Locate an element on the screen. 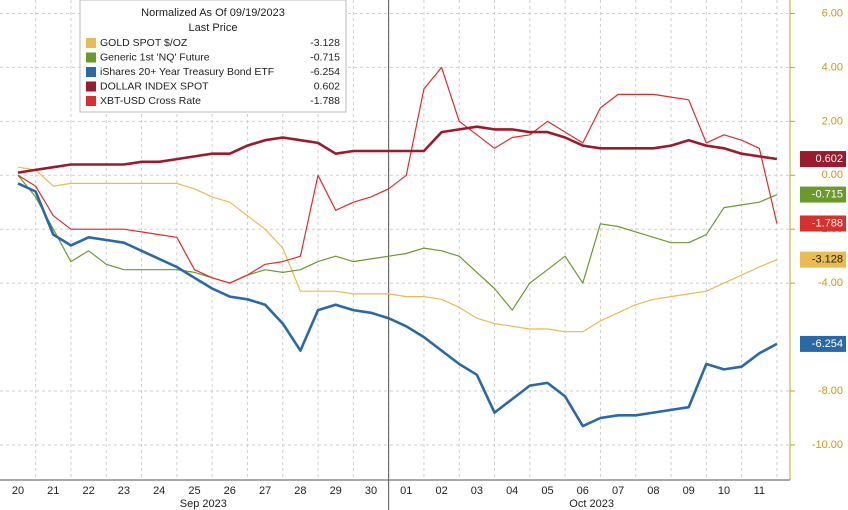  legend-label: GOLD SPOT $/OZ is located at coordinates (144, 43).